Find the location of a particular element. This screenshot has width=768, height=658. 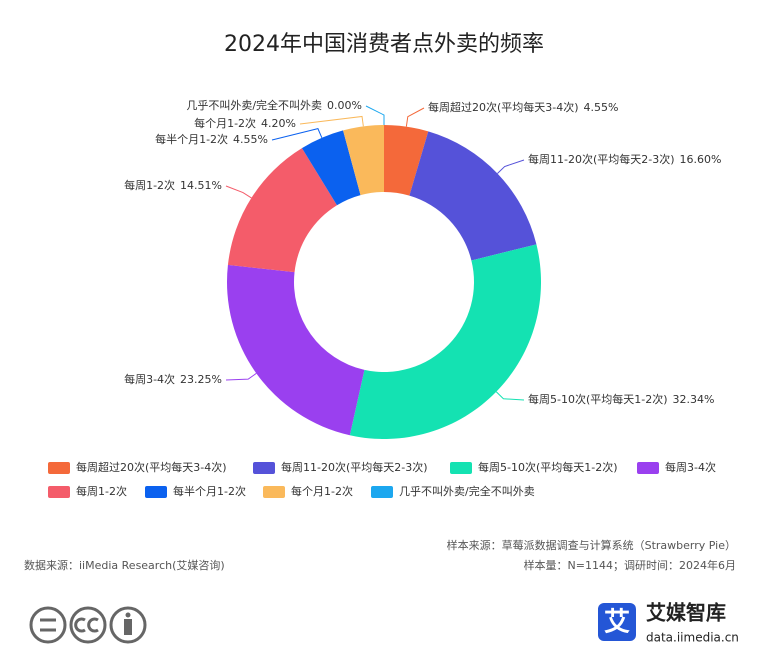

label-category: 每周5-10次(平均每天1-2次) is located at coordinates (598, 399).